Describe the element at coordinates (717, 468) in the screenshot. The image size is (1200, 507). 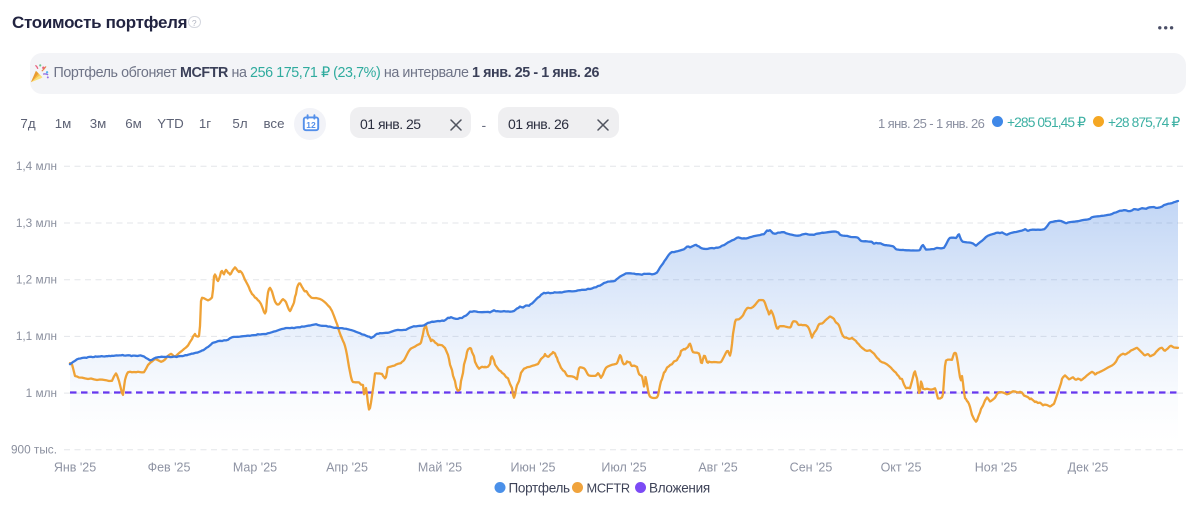
I see `svg-text: Авг '25` at that location.